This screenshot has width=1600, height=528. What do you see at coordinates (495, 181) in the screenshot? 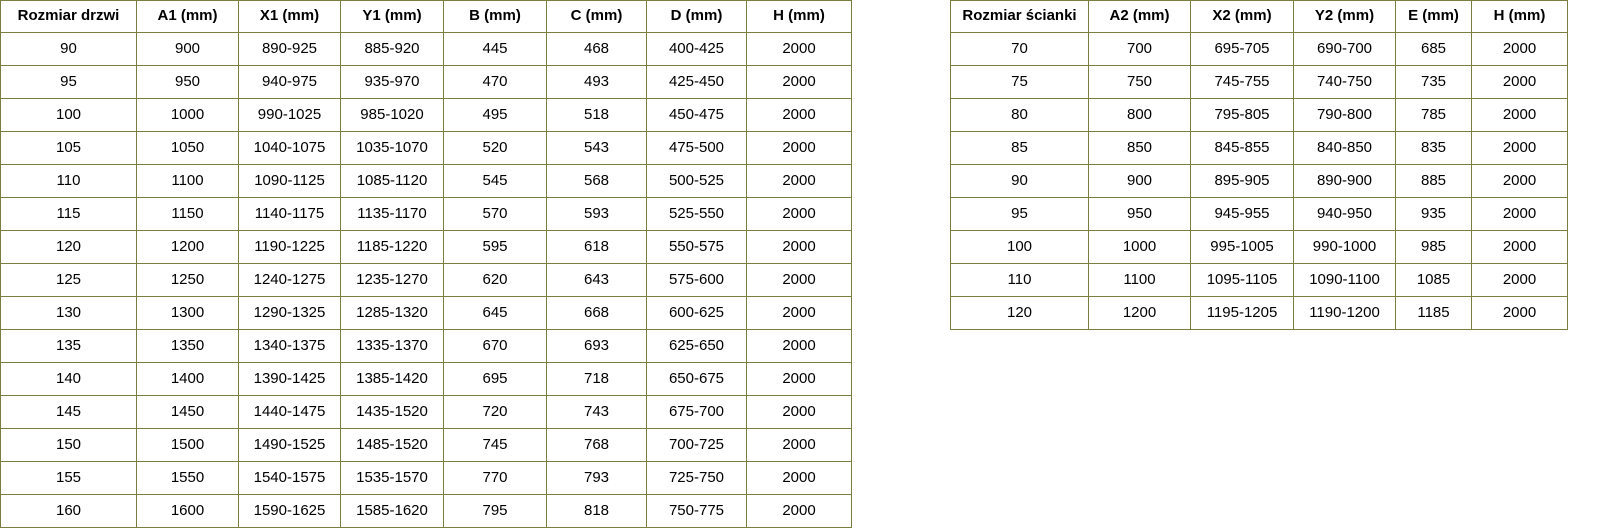
I see `table-cell: 545` at bounding box center [495, 181].